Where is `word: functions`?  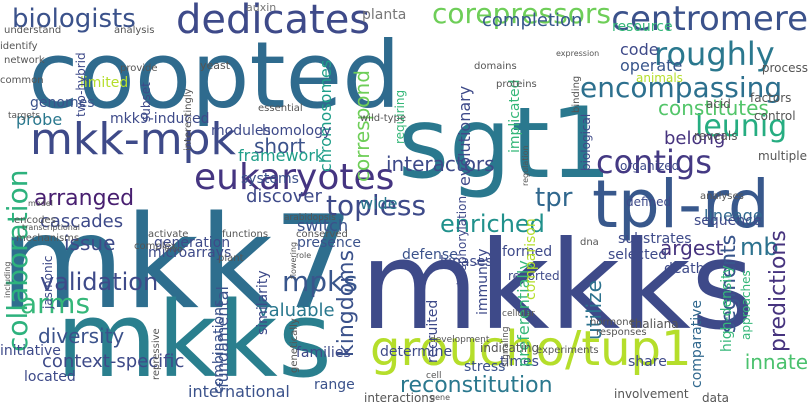
word: functions is located at coordinates (245, 234).